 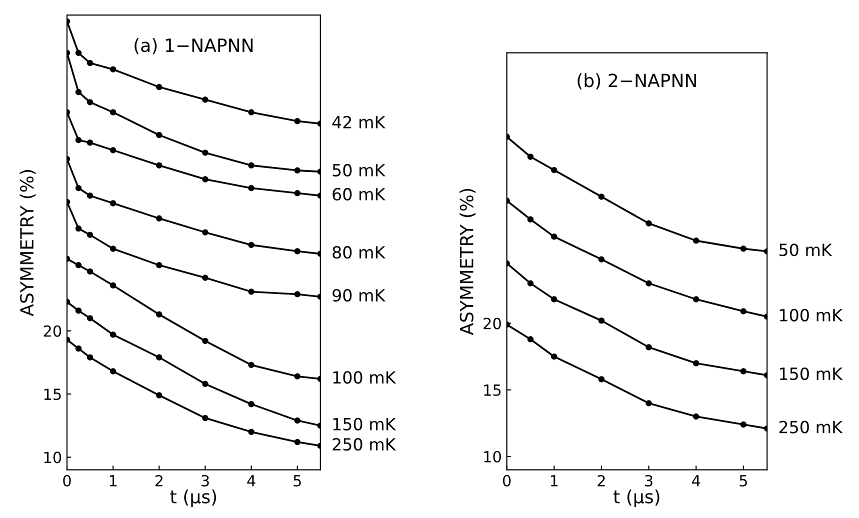 What do you see at coordinates (696, 480) in the screenshot?
I see `x-tick-label: 4` at bounding box center [696, 480].